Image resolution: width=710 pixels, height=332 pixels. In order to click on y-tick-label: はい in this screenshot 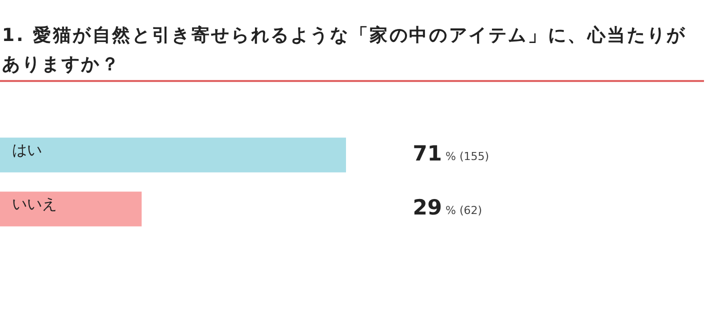, I will do `click(27, 149)`.